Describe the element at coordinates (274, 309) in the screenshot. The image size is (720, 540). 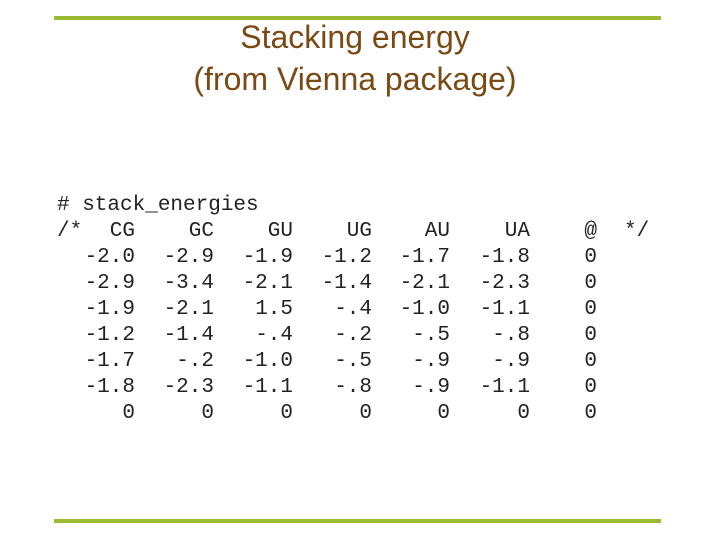
I see `value-cell: 1.5` at that location.